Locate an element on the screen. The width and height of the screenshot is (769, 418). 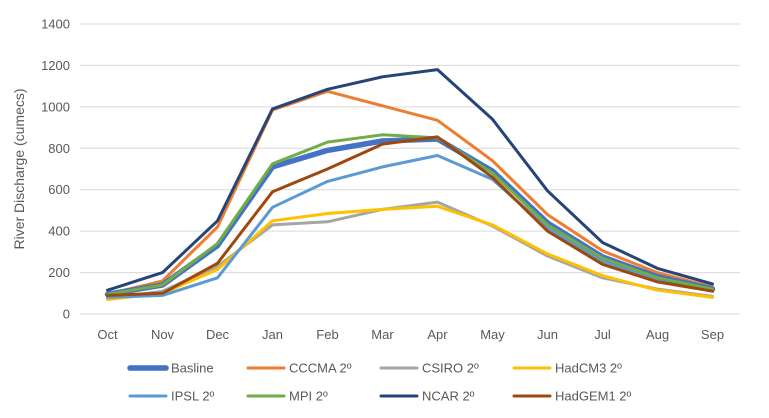
x-tick-label: Dec is located at coordinates (218, 334).